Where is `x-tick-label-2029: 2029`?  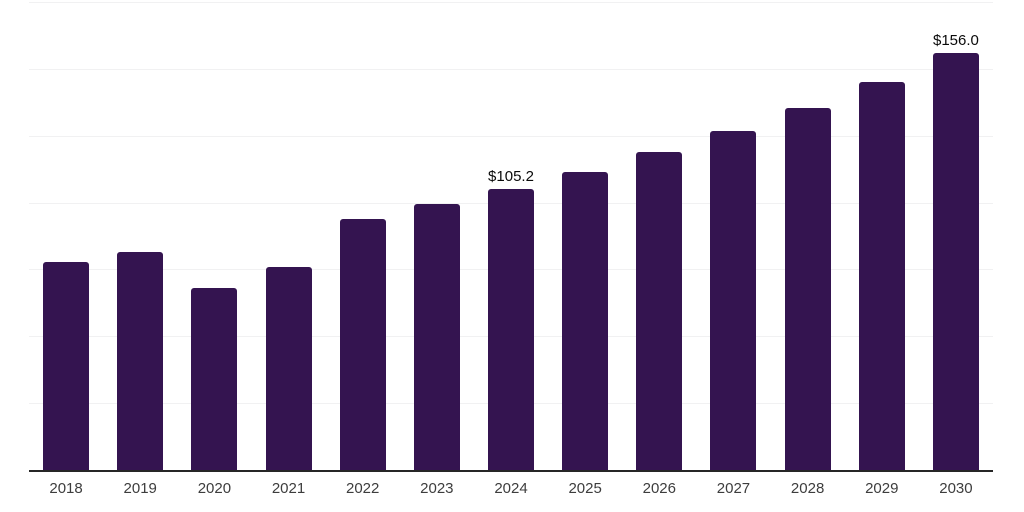
x-tick-label-2029: 2029 is located at coordinates (882, 488).